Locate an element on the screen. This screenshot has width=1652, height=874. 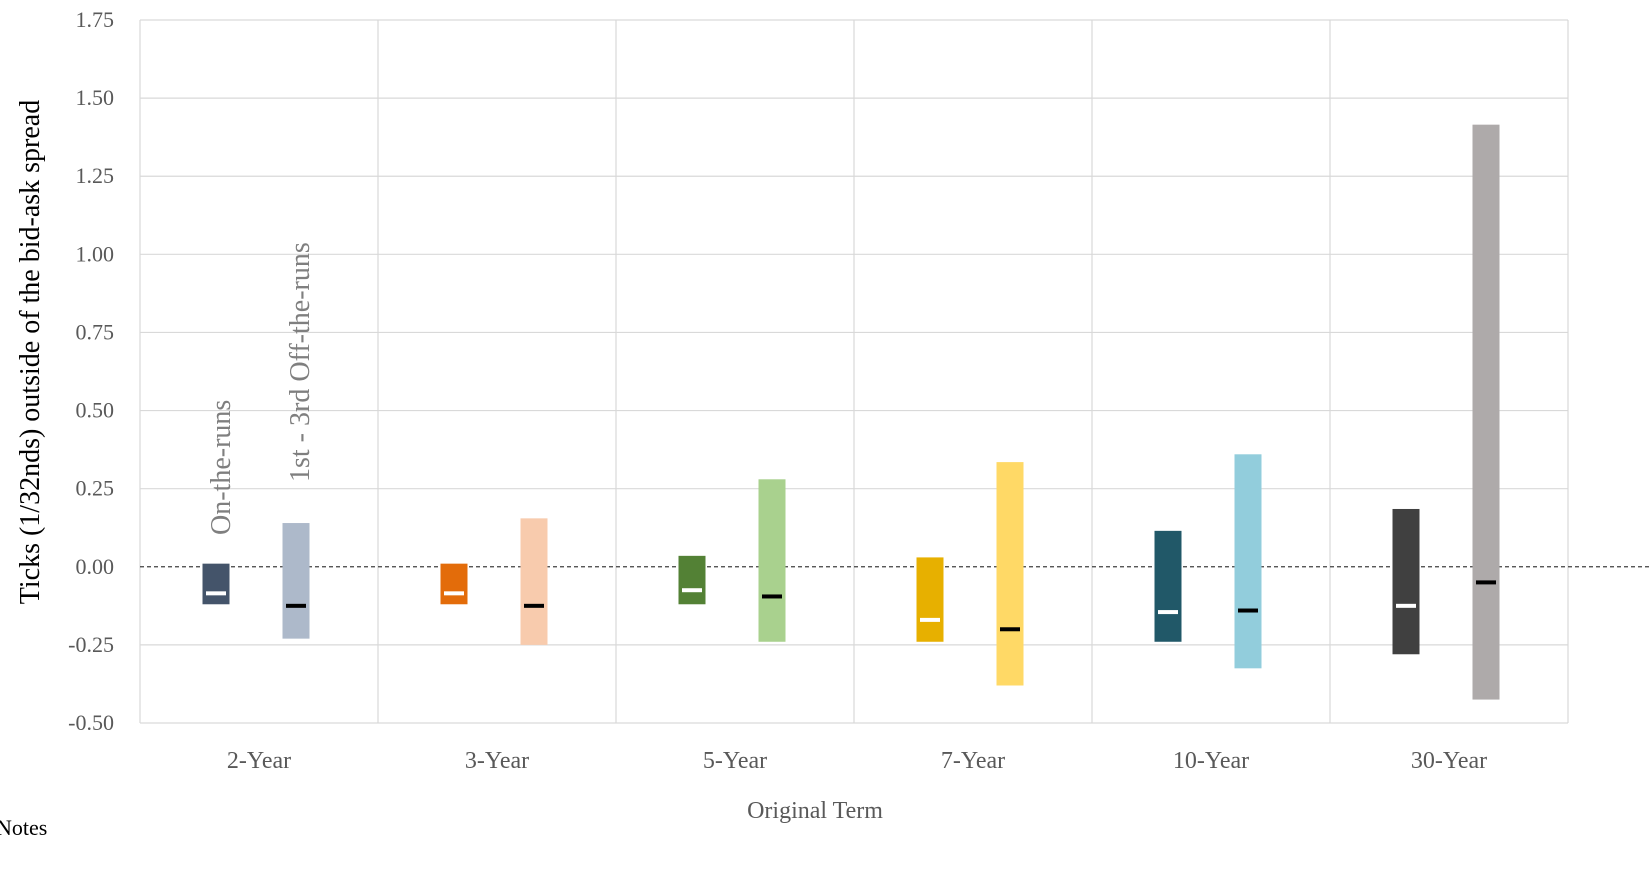
x-tick-label: 3-Year is located at coordinates (497, 761).